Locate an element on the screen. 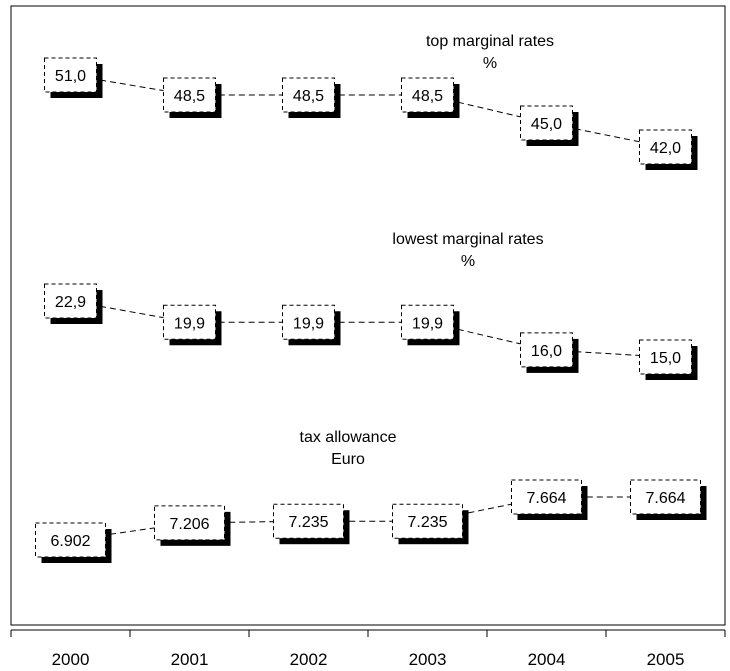 Image resolution: width=730 pixels, height=671 pixels. data-point-lowest-2002: 19,9 is located at coordinates (311, 325).